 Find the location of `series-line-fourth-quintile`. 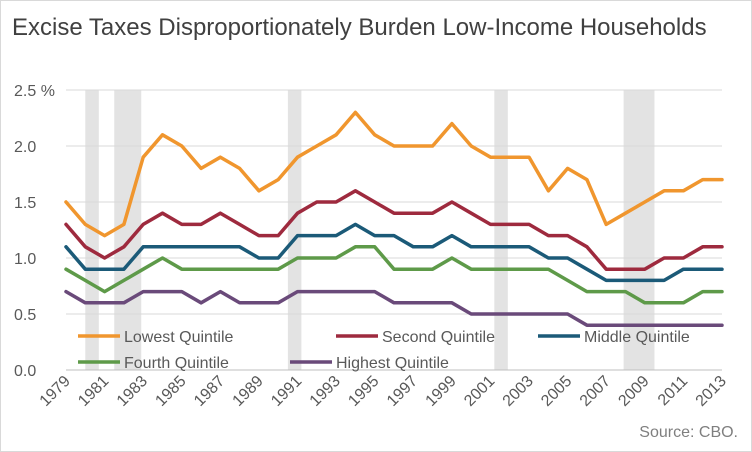

series-line-fourth-quintile is located at coordinates (394, 275).